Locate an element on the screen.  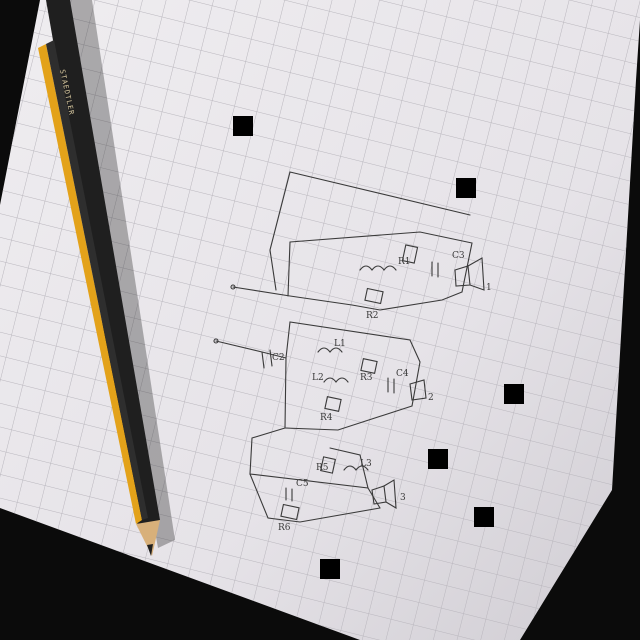
lower-section: R5 L3 C5 R6 3 is located at coordinates (327, 480).